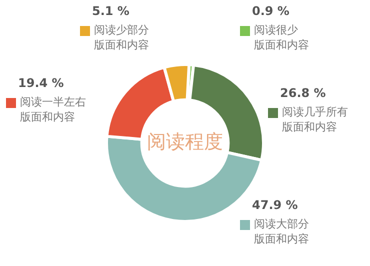 This screenshot has height=266, width=370. Describe the element at coordinates (281, 231) in the screenshot. I see `legend-label: 阅读大部分版面和内容` at that location.